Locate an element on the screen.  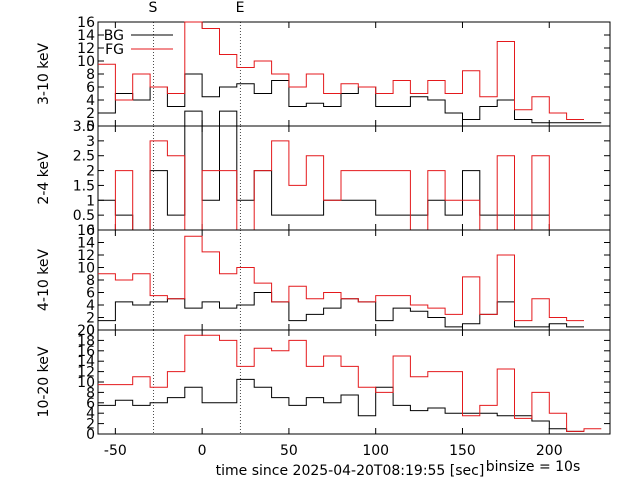
x-tick-label: 0 is located at coordinates (202, 451).